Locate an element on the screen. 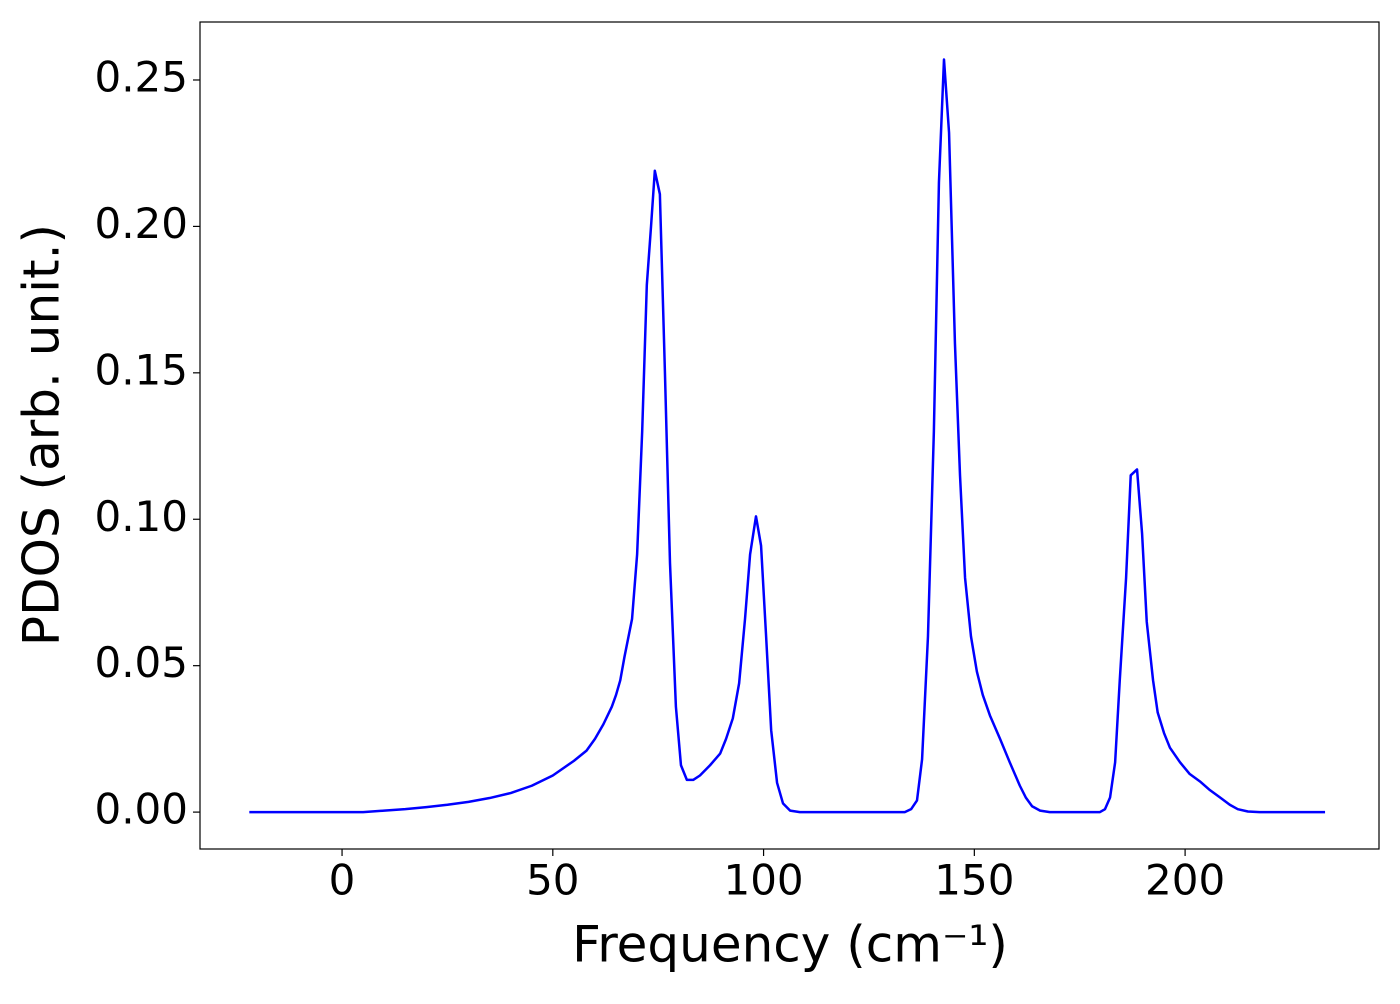 The height and width of the screenshot is (1004, 1400). x-axis-label: Frequency (cm⁻¹) is located at coordinates (790, 945).